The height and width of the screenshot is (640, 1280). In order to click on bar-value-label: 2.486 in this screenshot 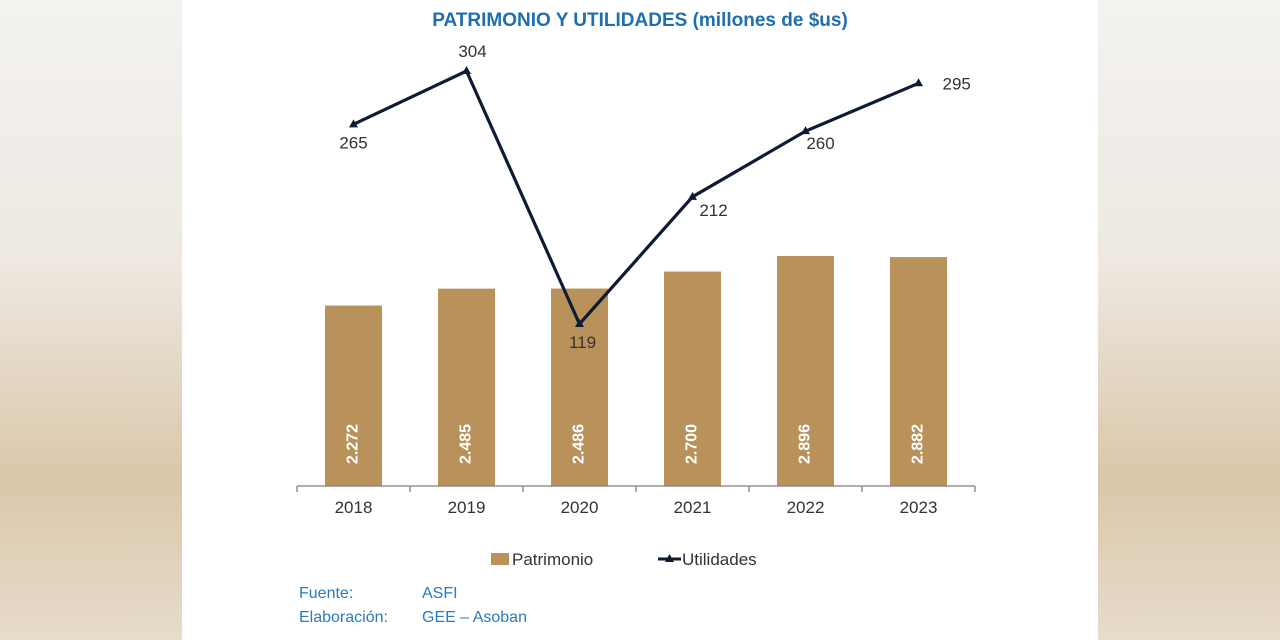, I will do `click(579, 444)`.